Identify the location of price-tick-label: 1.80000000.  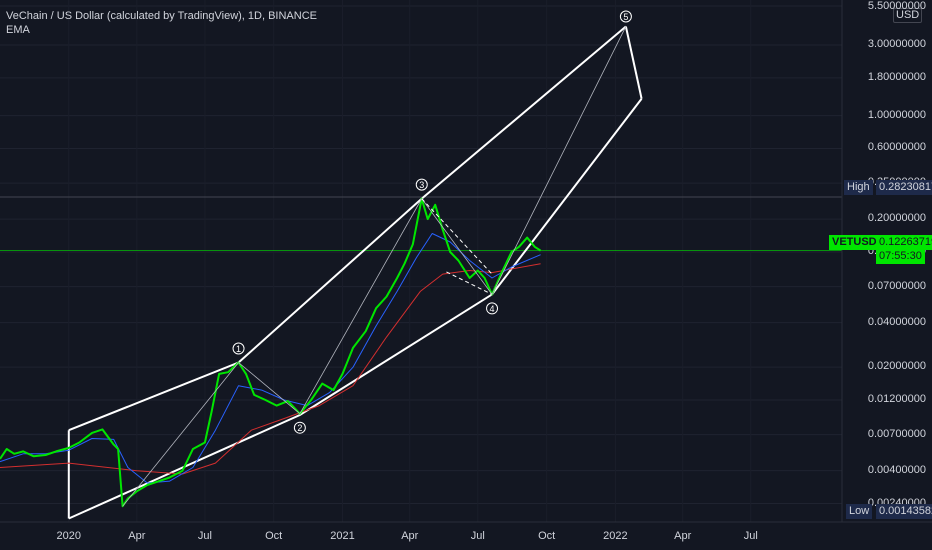
(896, 76).